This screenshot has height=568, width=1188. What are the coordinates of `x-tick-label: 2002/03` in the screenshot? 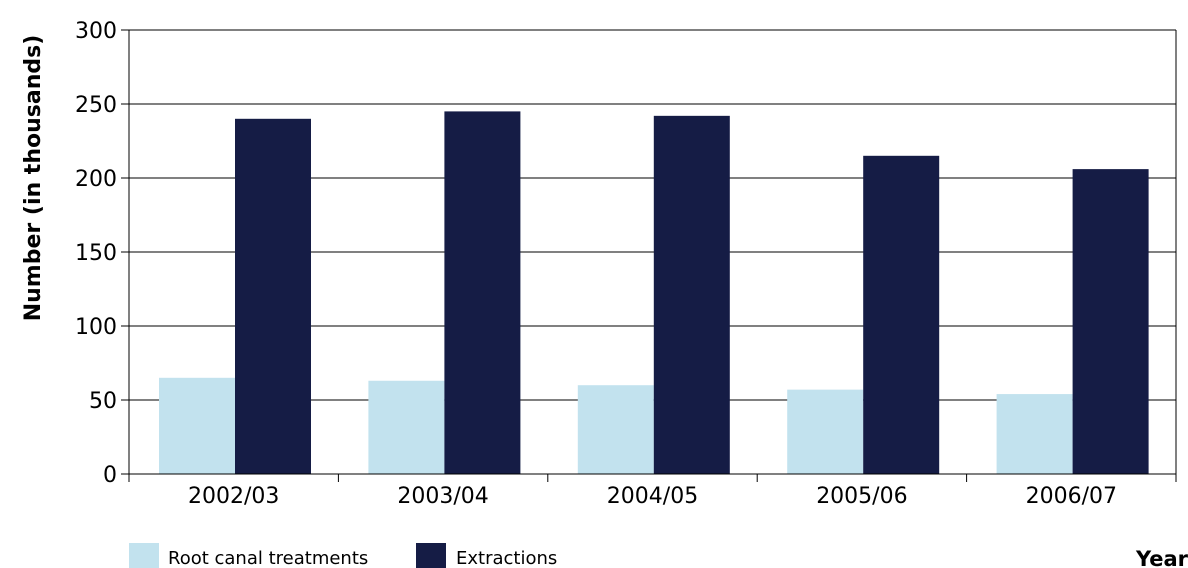 It's located at (233, 496).